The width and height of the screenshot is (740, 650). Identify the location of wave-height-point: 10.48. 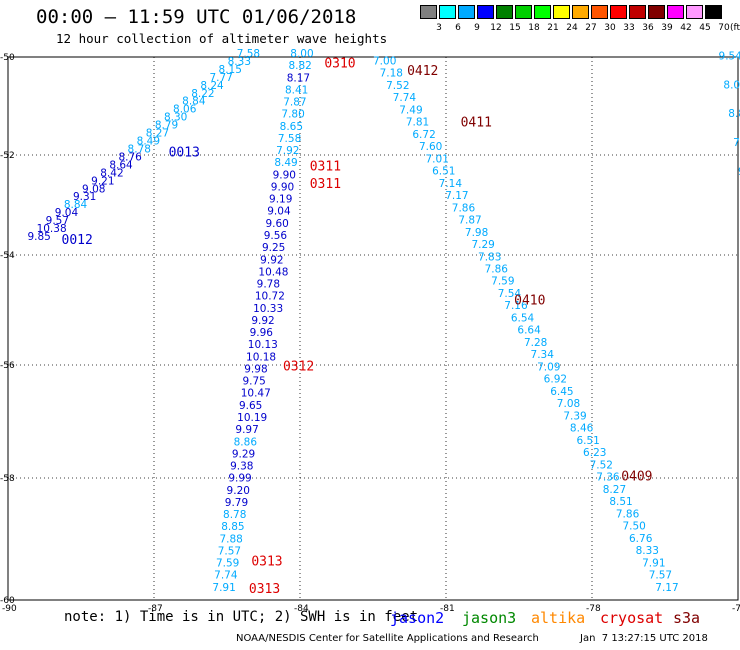
(273, 272).